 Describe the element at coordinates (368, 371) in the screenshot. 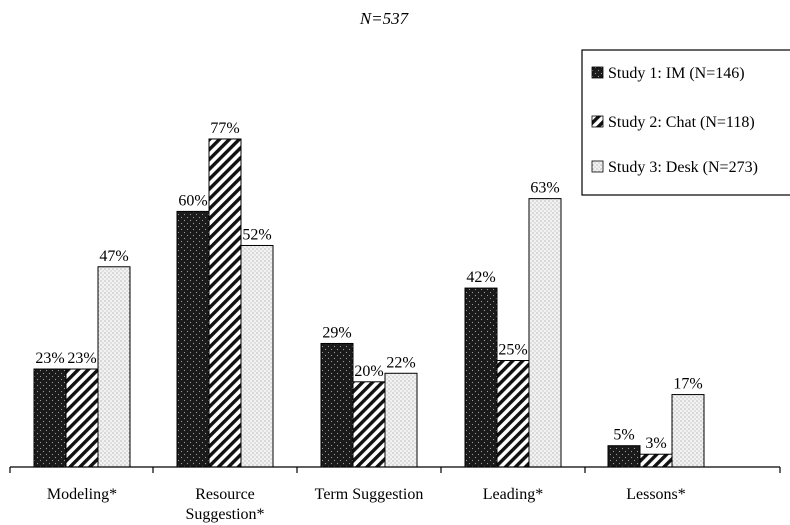

I see `value-label-2-1: 20%` at that location.